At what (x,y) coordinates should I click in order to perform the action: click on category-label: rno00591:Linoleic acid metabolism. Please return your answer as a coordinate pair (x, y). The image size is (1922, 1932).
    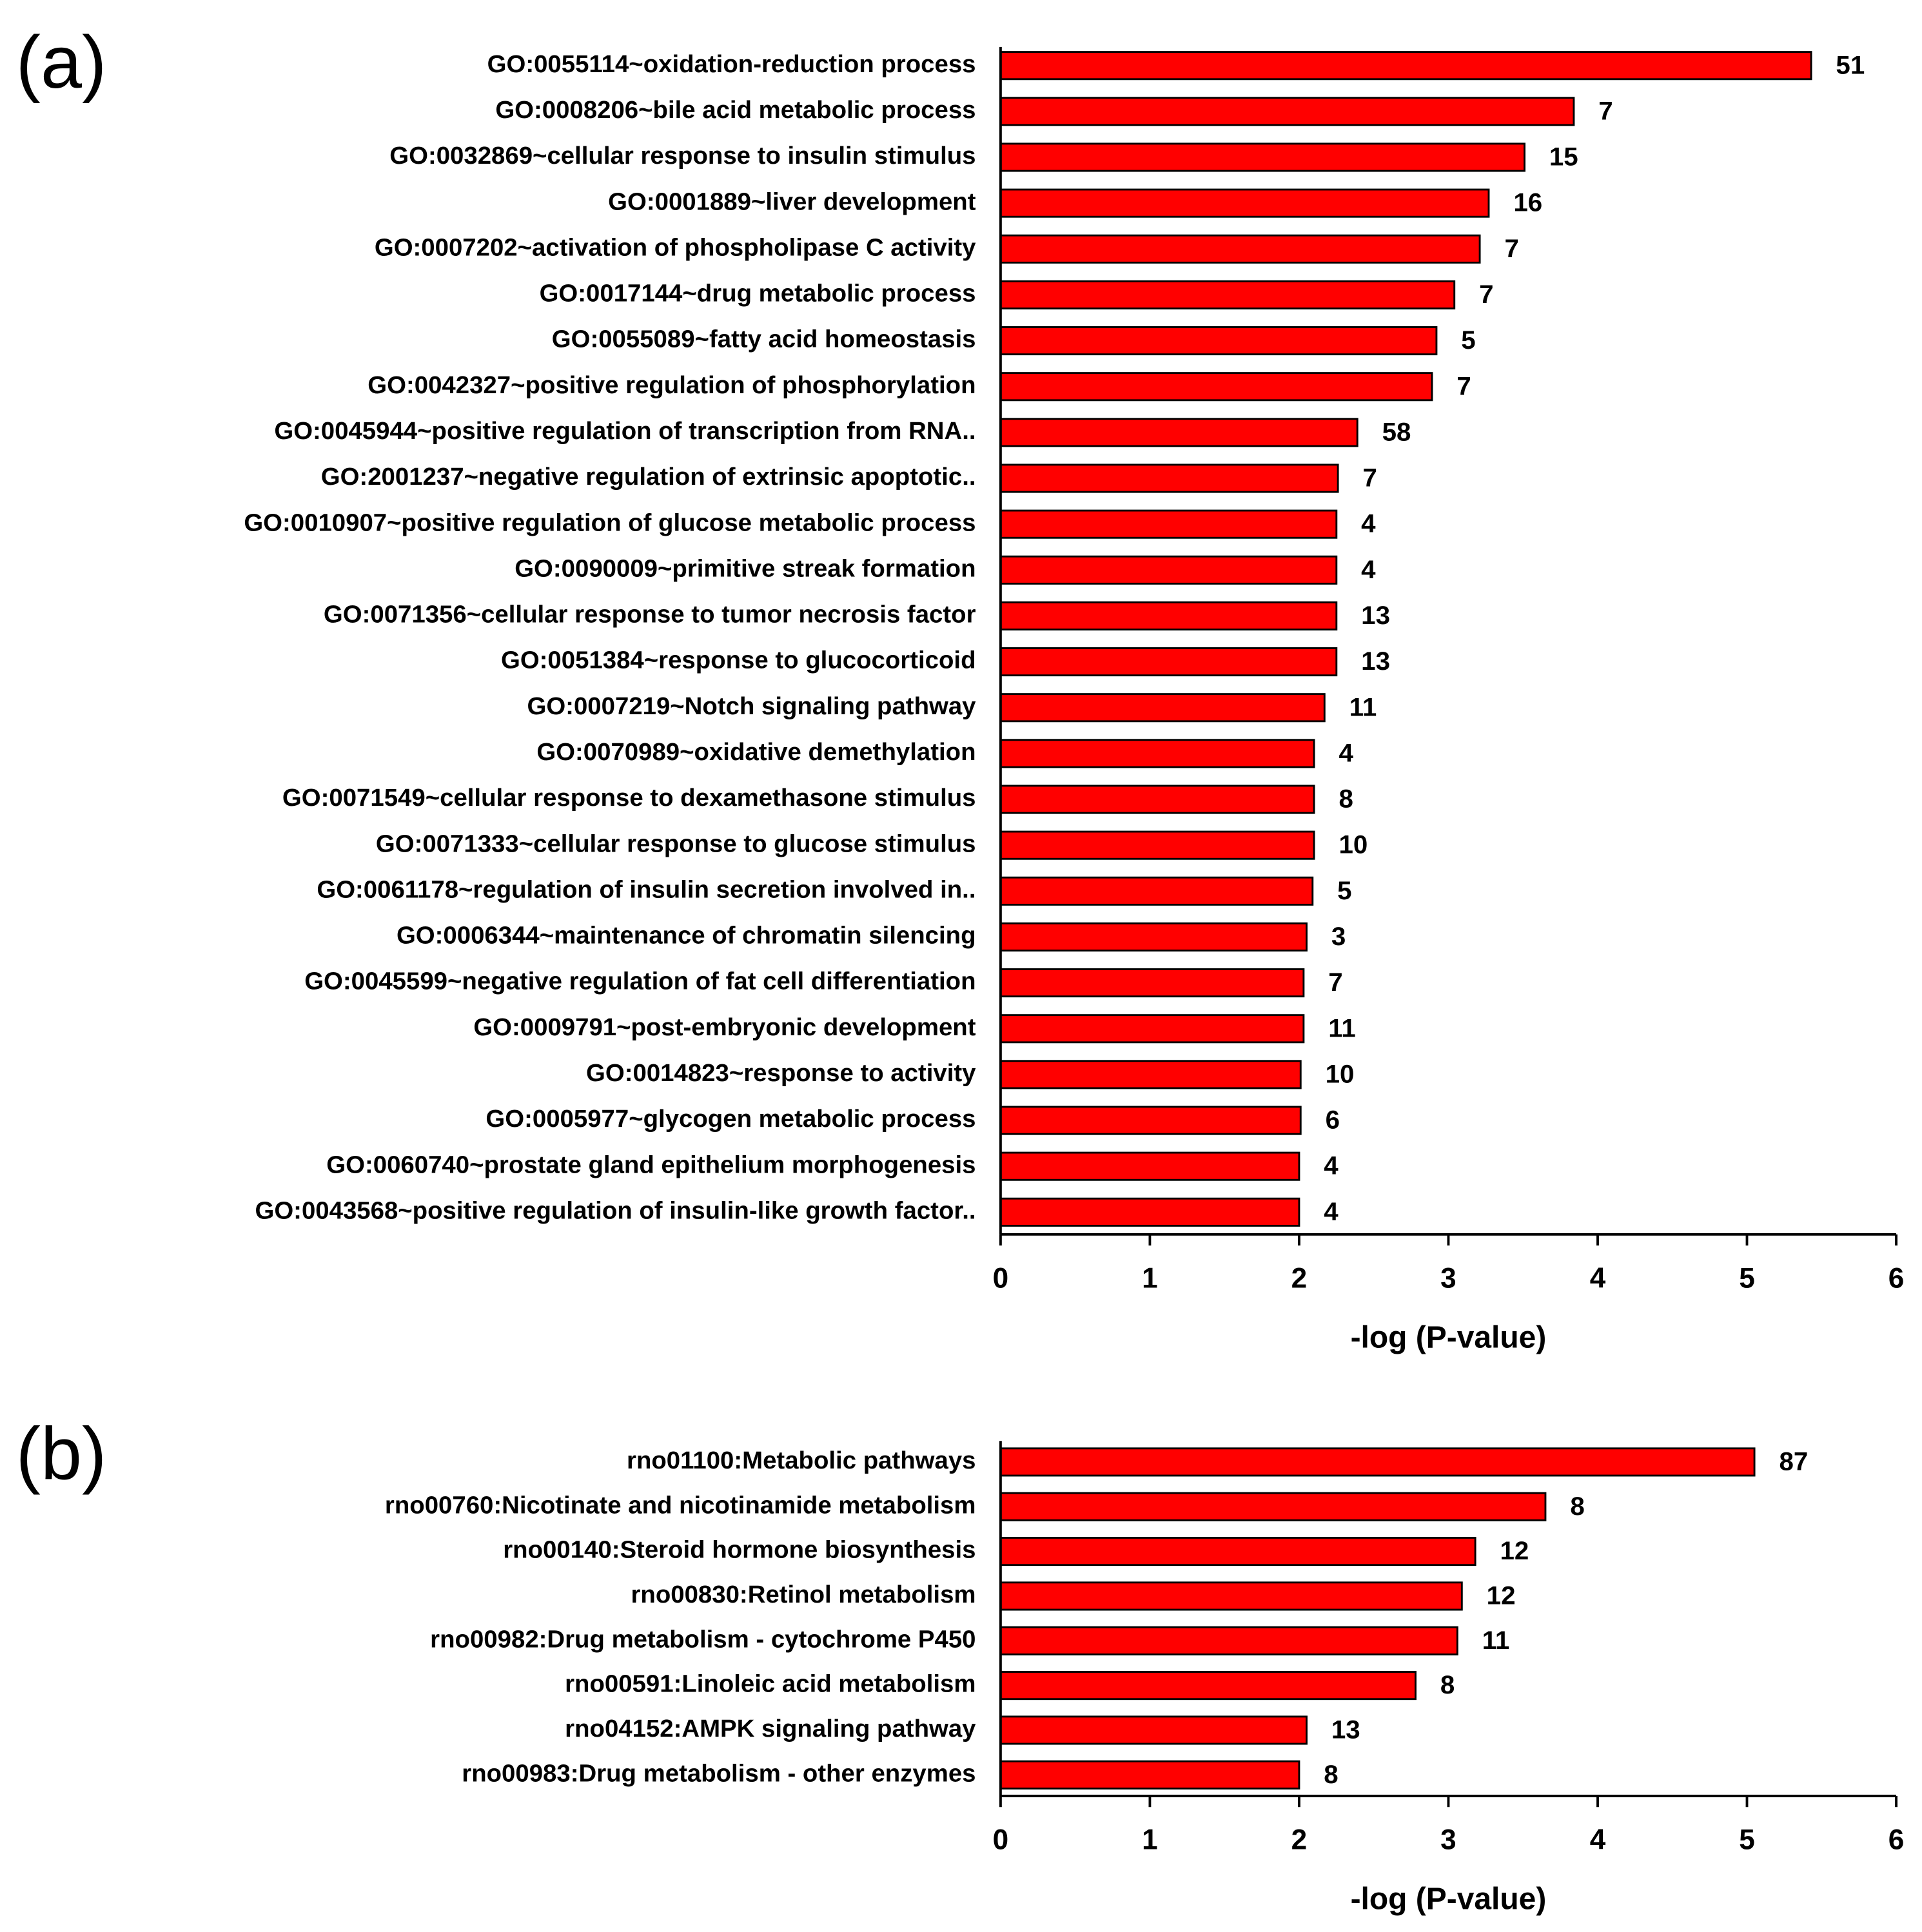
    Looking at the image, I should click on (770, 1684).